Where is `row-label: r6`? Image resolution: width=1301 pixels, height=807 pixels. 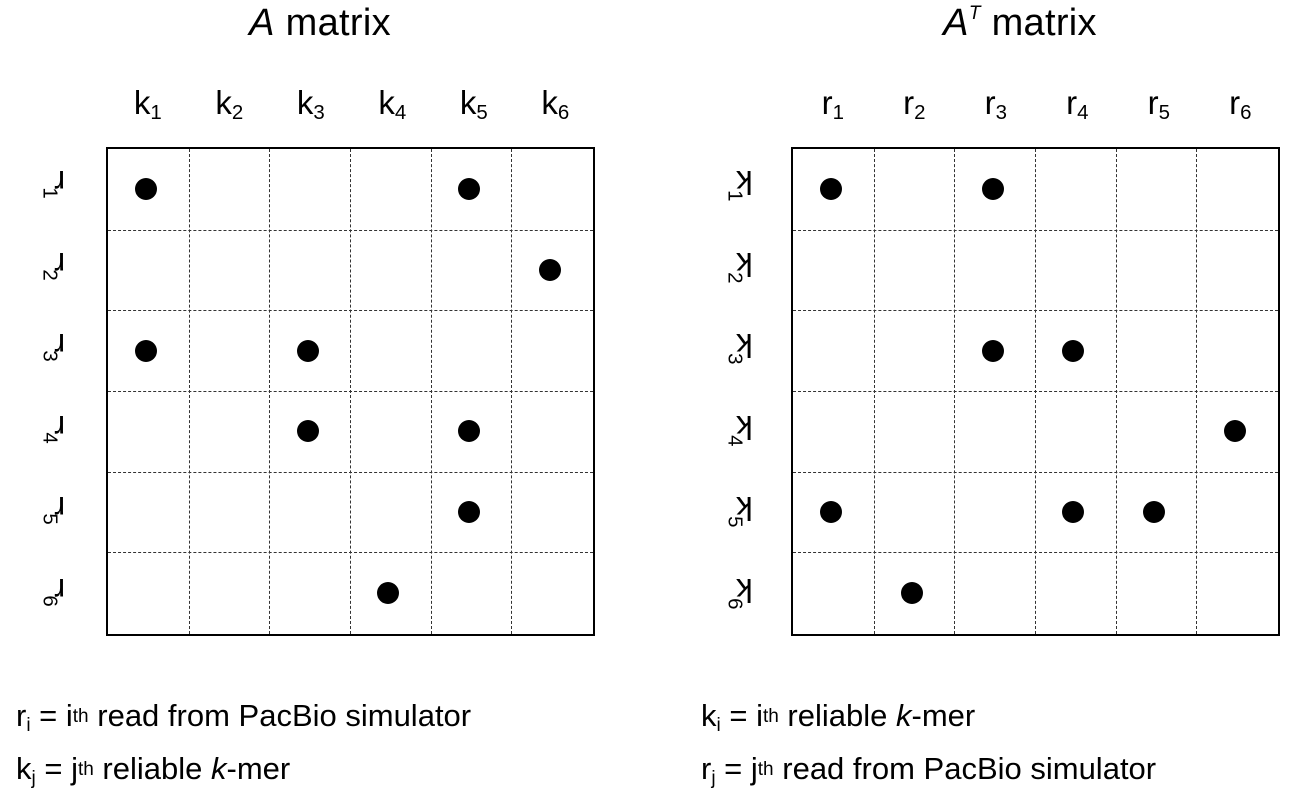 row-label: r6 is located at coordinates (52, 590).